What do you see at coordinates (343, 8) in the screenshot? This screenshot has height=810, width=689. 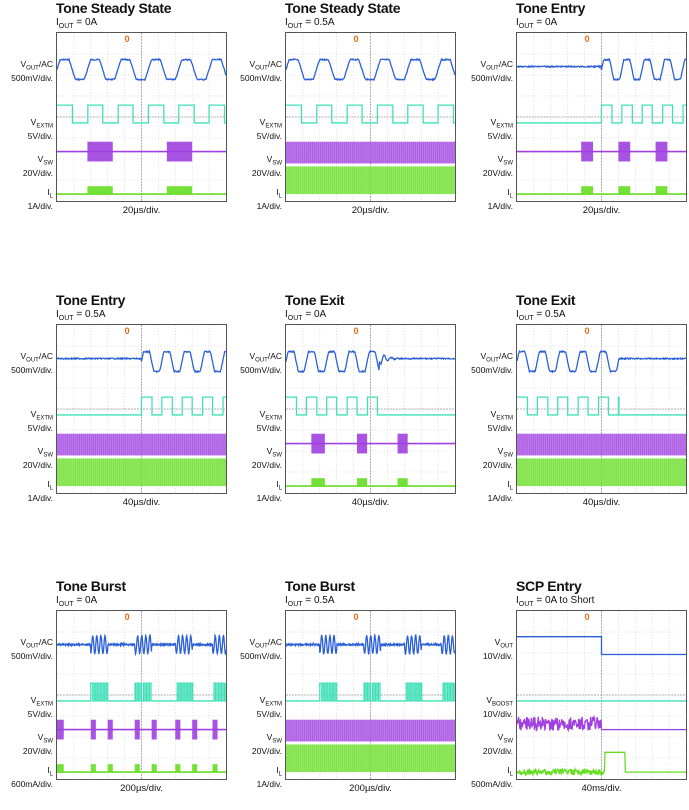 I see `panel-title: Tone Steady State` at bounding box center [343, 8].